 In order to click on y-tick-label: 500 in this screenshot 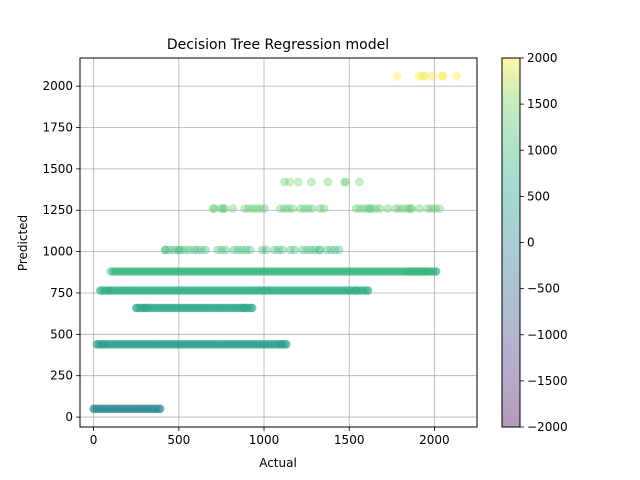, I will do `click(61, 334)`.